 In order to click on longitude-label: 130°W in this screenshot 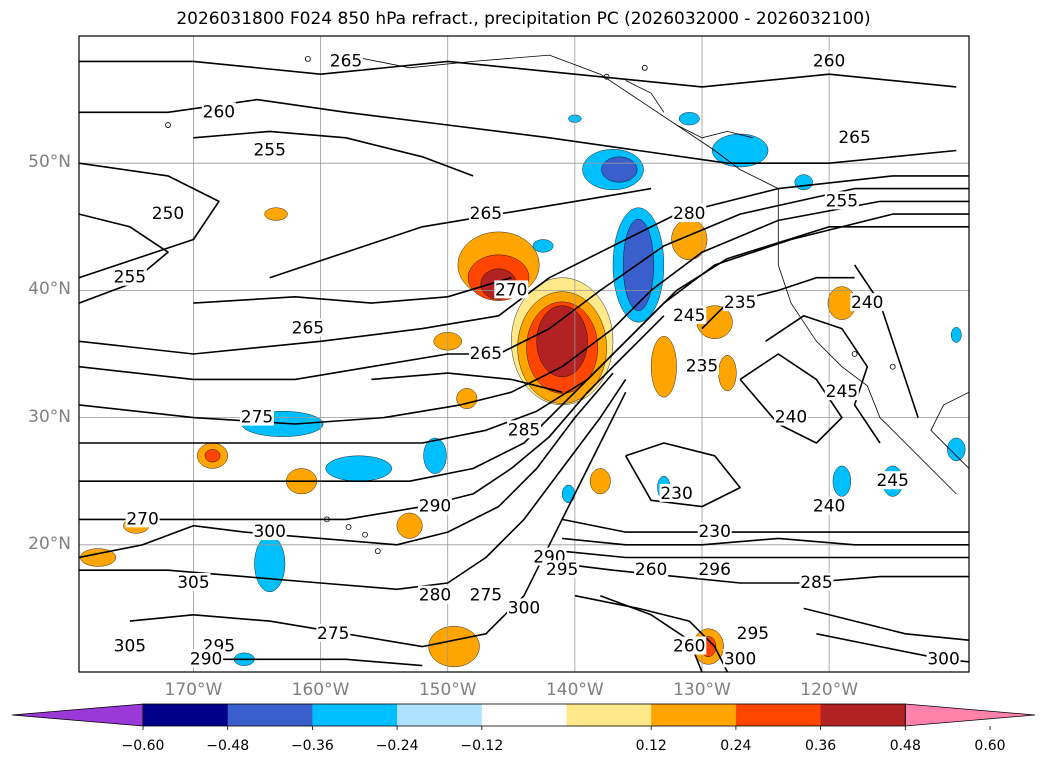, I will do `click(702, 690)`.